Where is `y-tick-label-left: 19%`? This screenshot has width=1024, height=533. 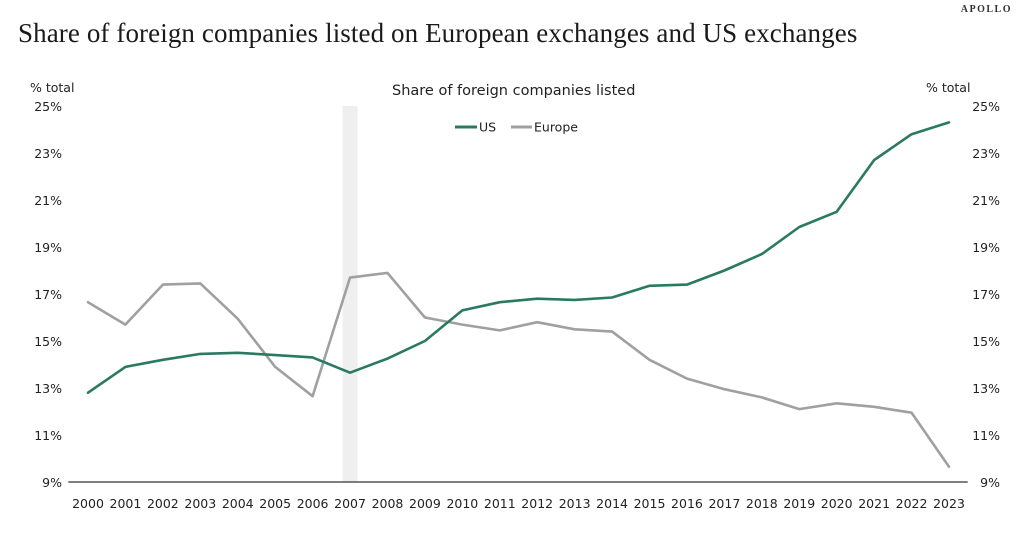
y-tick-label-left: 19% is located at coordinates (48, 247).